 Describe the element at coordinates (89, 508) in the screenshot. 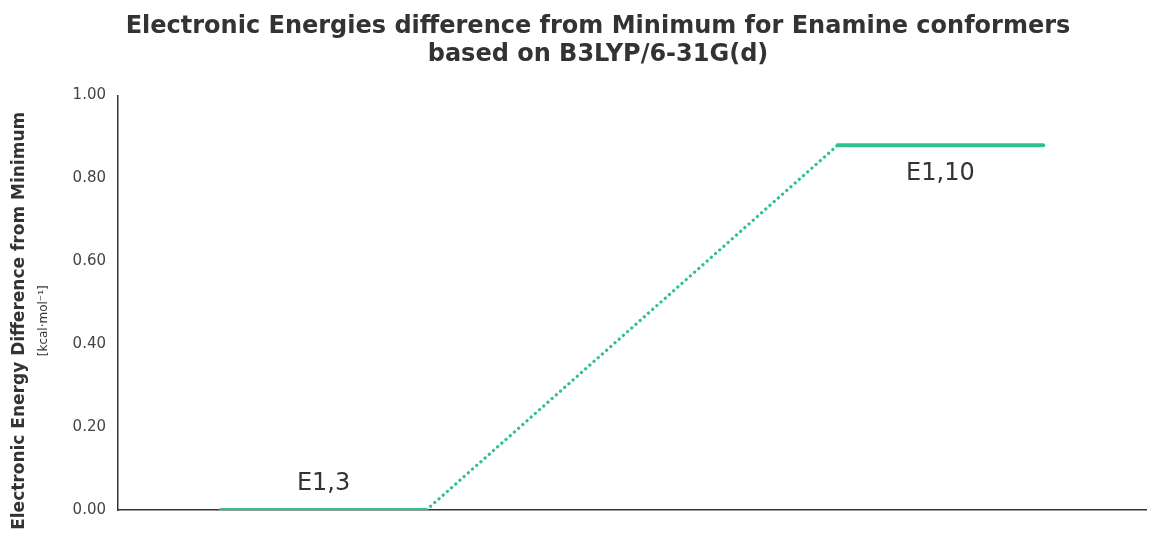

I see `y-tick-label: 0.00` at that location.